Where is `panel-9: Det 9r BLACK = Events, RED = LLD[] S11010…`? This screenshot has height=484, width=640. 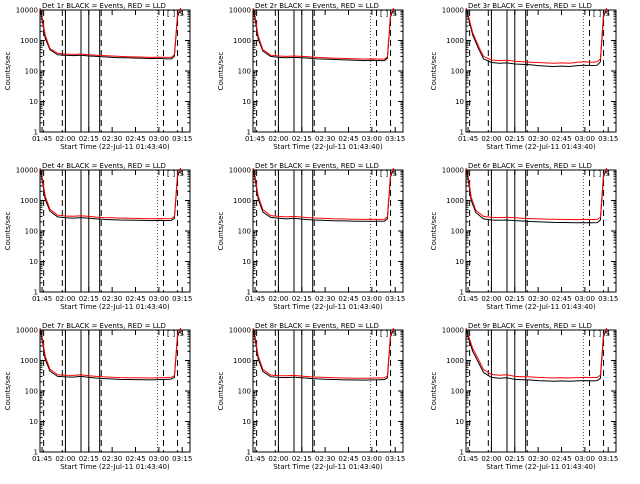 panel-9: Det 9r BLACK = Events, RED = LLD[] S11010… is located at coordinates (524, 396).